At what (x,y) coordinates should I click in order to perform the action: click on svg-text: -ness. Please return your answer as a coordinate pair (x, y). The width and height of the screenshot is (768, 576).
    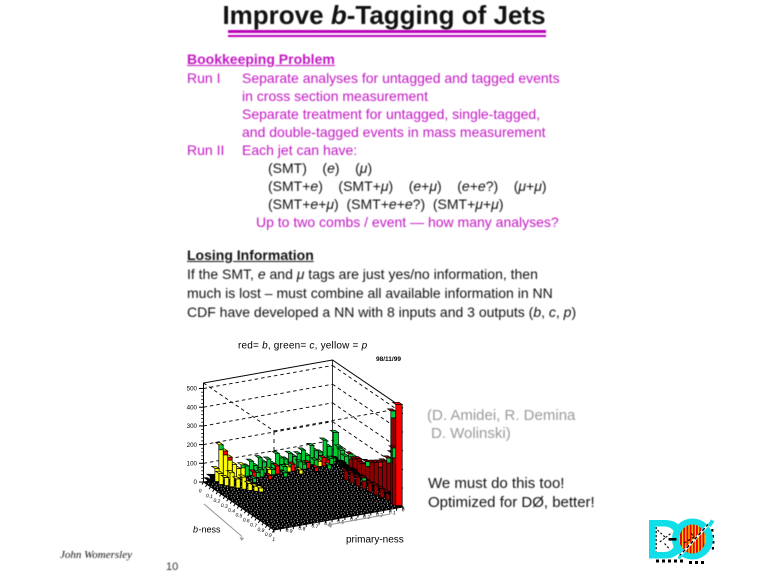
    Looking at the image, I should click on (210, 530).